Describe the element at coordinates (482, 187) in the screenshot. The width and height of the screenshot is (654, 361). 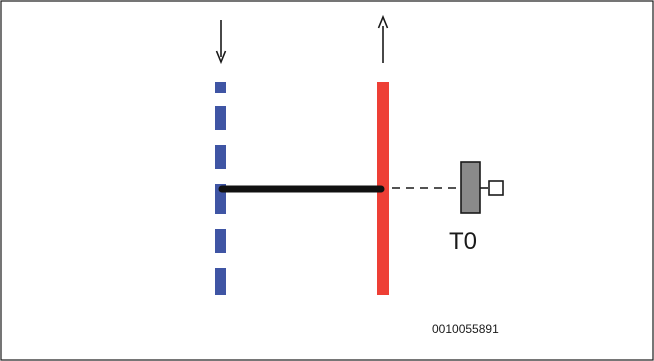
I see `valve-icon` at that location.